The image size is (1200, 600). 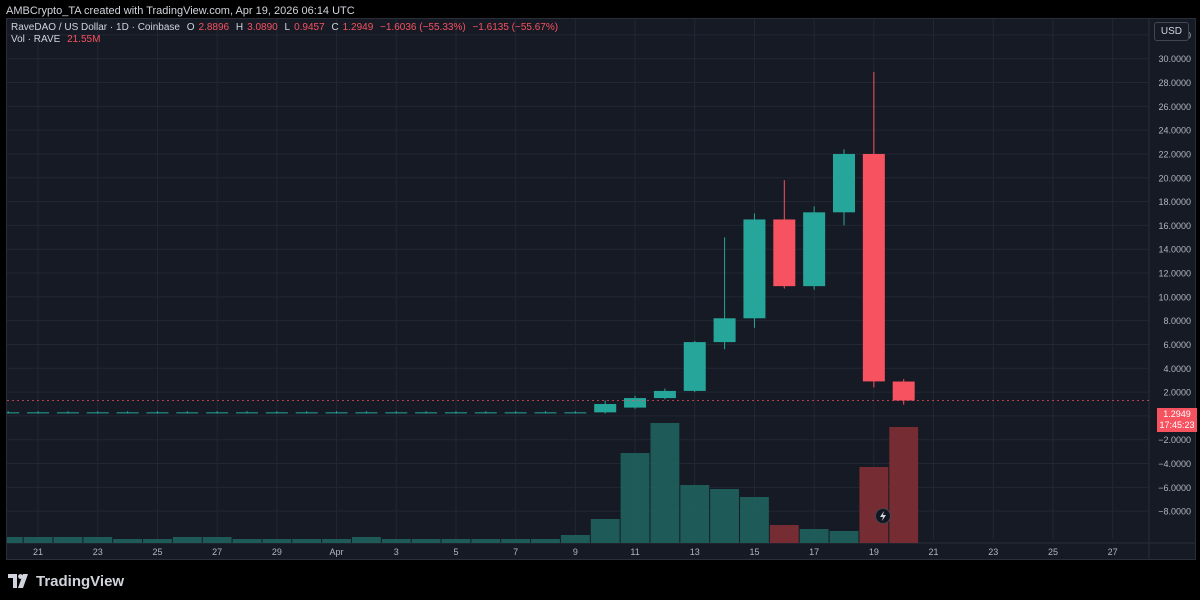 I want to click on y-tick-label: 22.0000, so click(x=1174, y=154).